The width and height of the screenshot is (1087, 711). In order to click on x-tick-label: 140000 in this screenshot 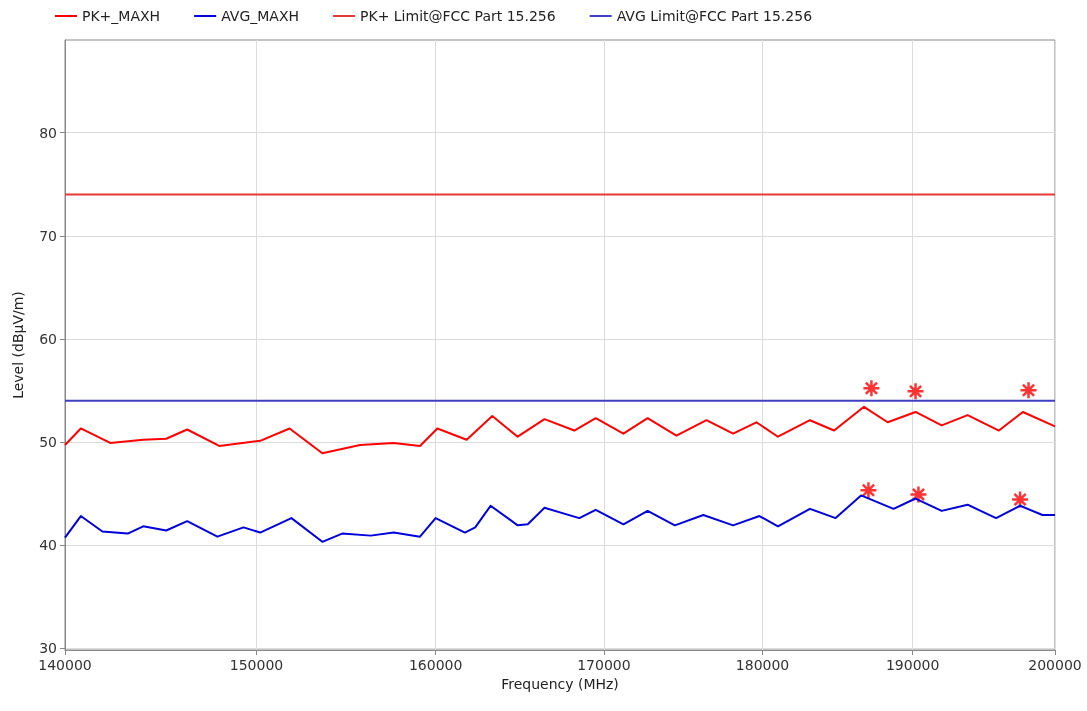, I will do `click(65, 665)`.